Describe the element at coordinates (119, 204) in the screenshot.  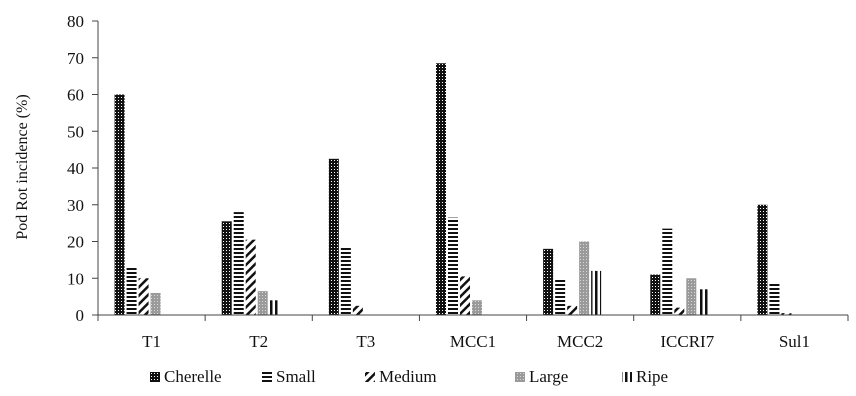
I see `bar-cherelle-t1` at that location.